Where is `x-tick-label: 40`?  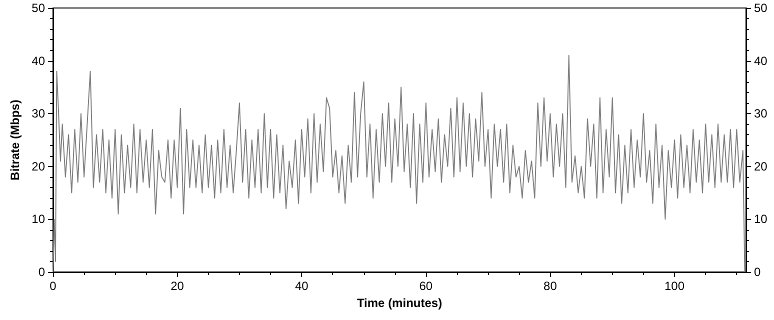
x-tick-label: 40 is located at coordinates (301, 286).